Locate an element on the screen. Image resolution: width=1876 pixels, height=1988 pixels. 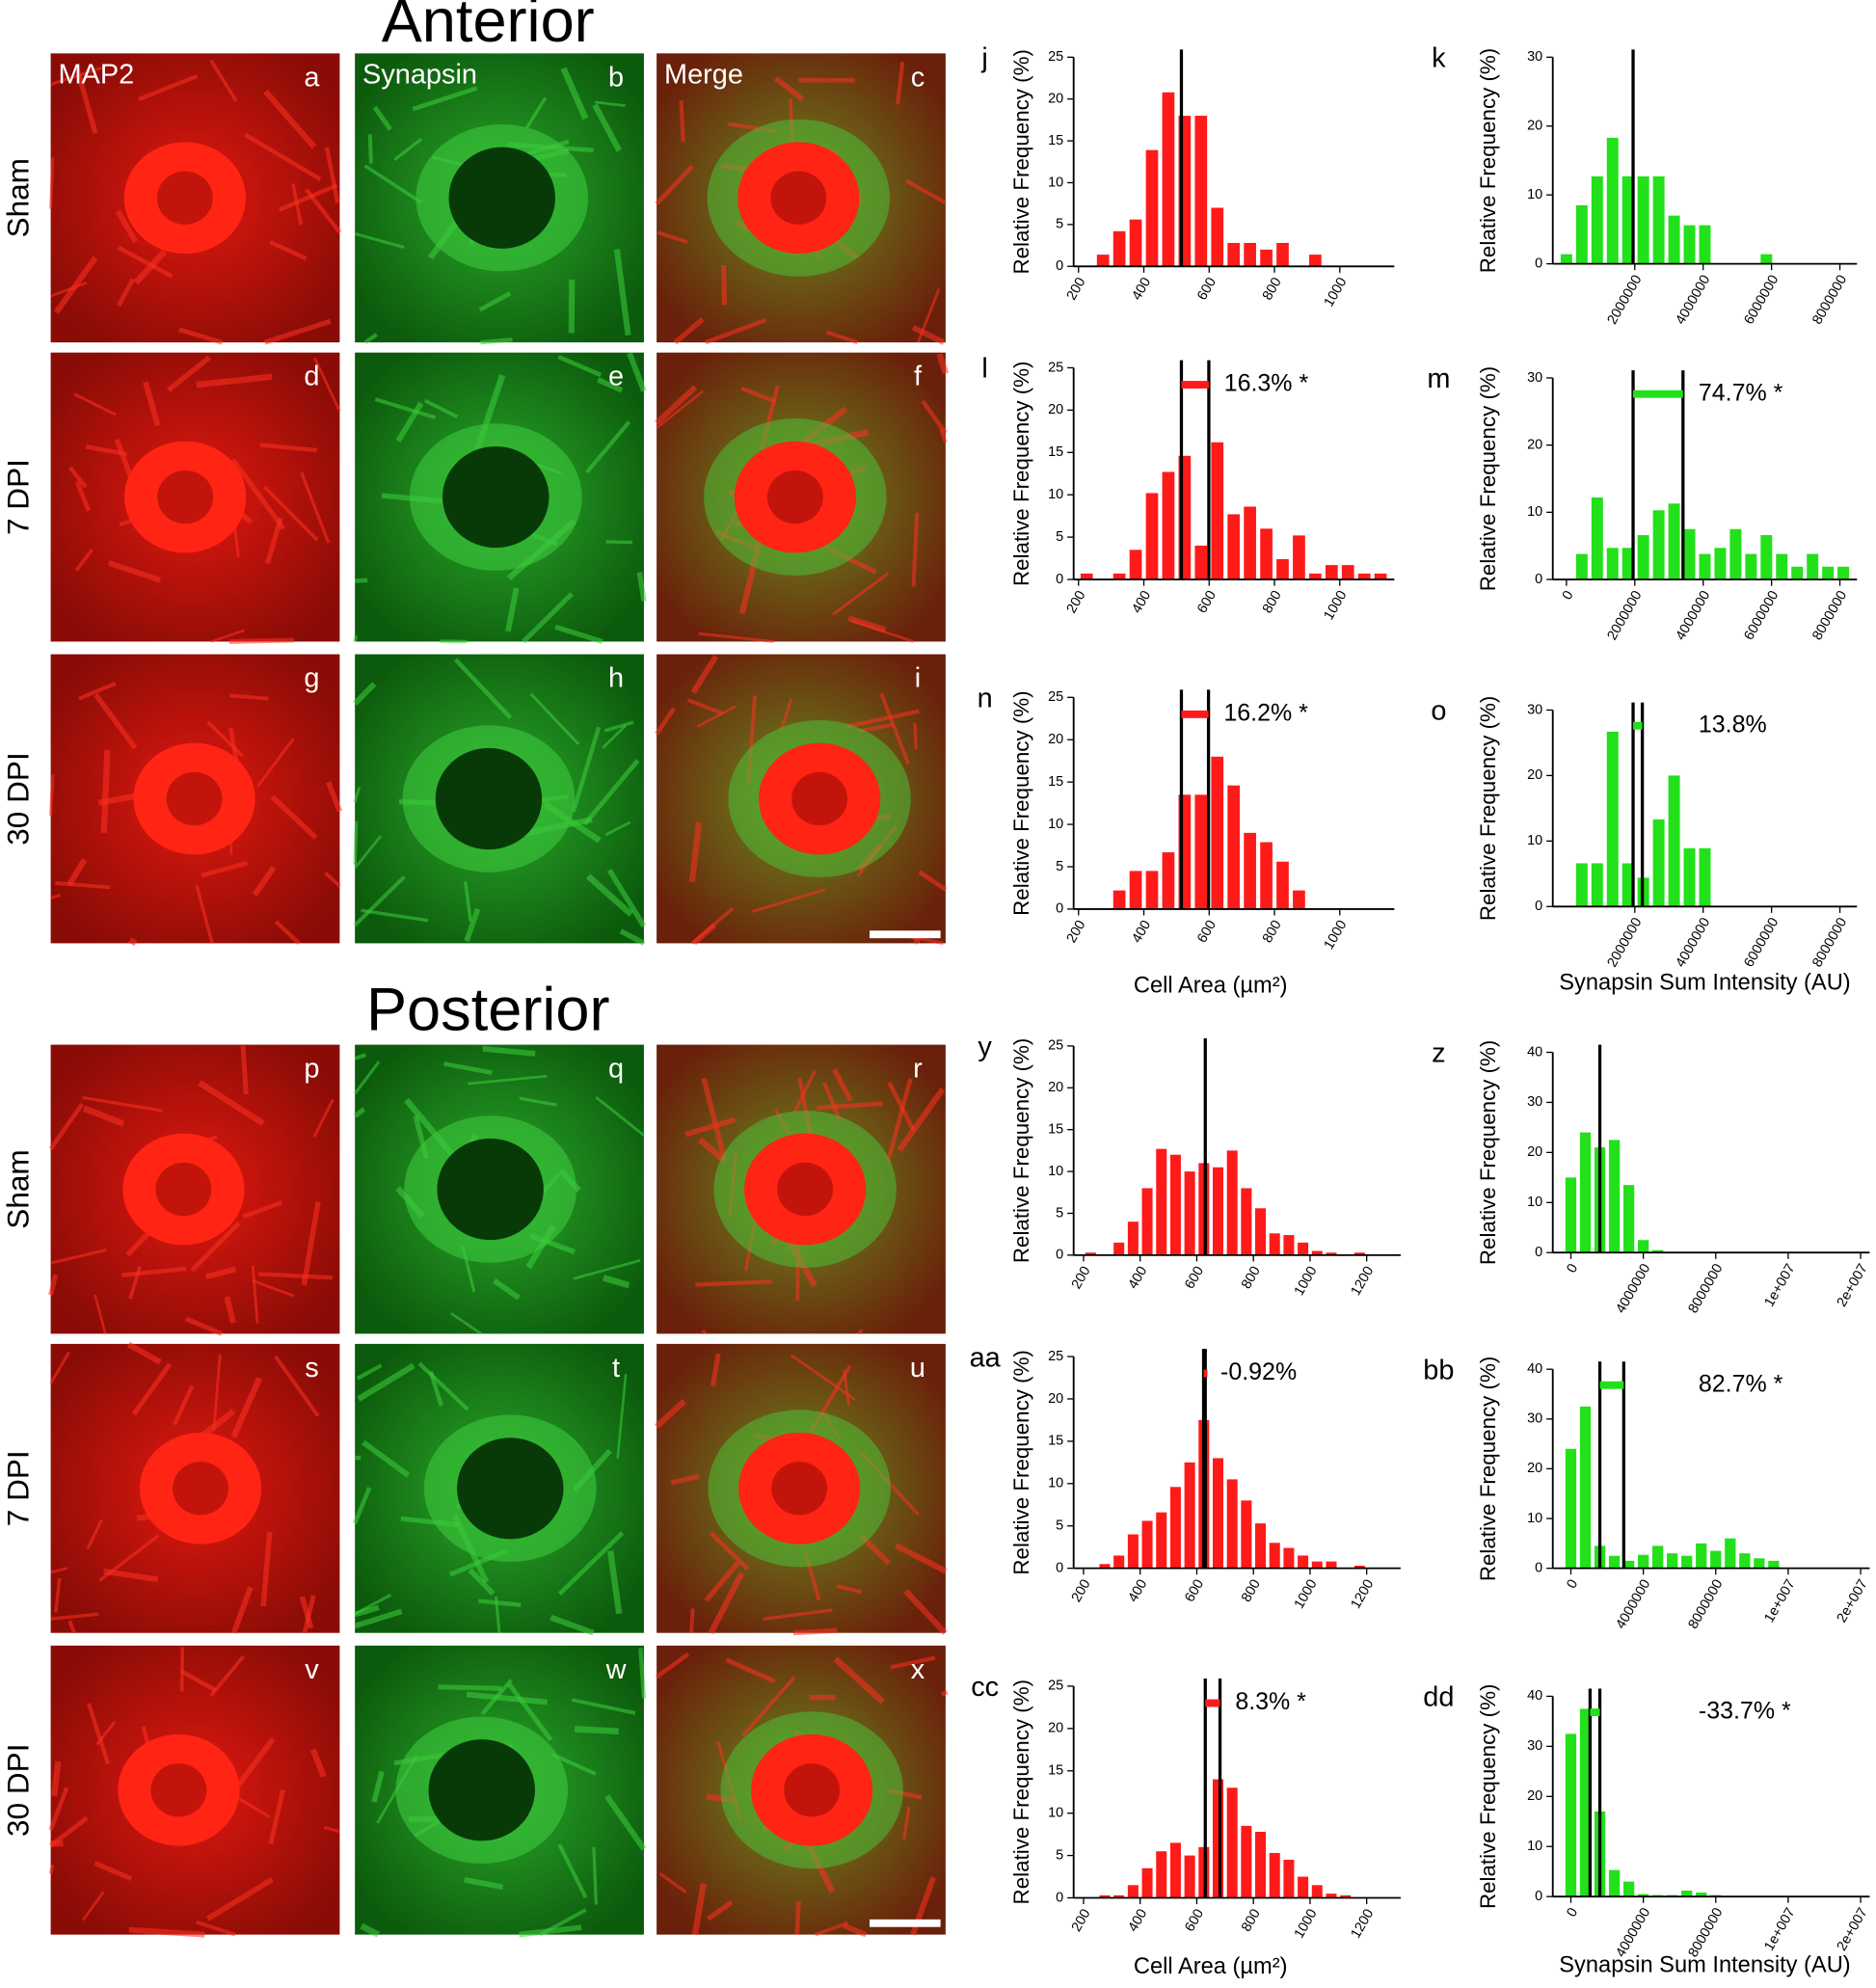
panel-letter: h is located at coordinates (616, 678).